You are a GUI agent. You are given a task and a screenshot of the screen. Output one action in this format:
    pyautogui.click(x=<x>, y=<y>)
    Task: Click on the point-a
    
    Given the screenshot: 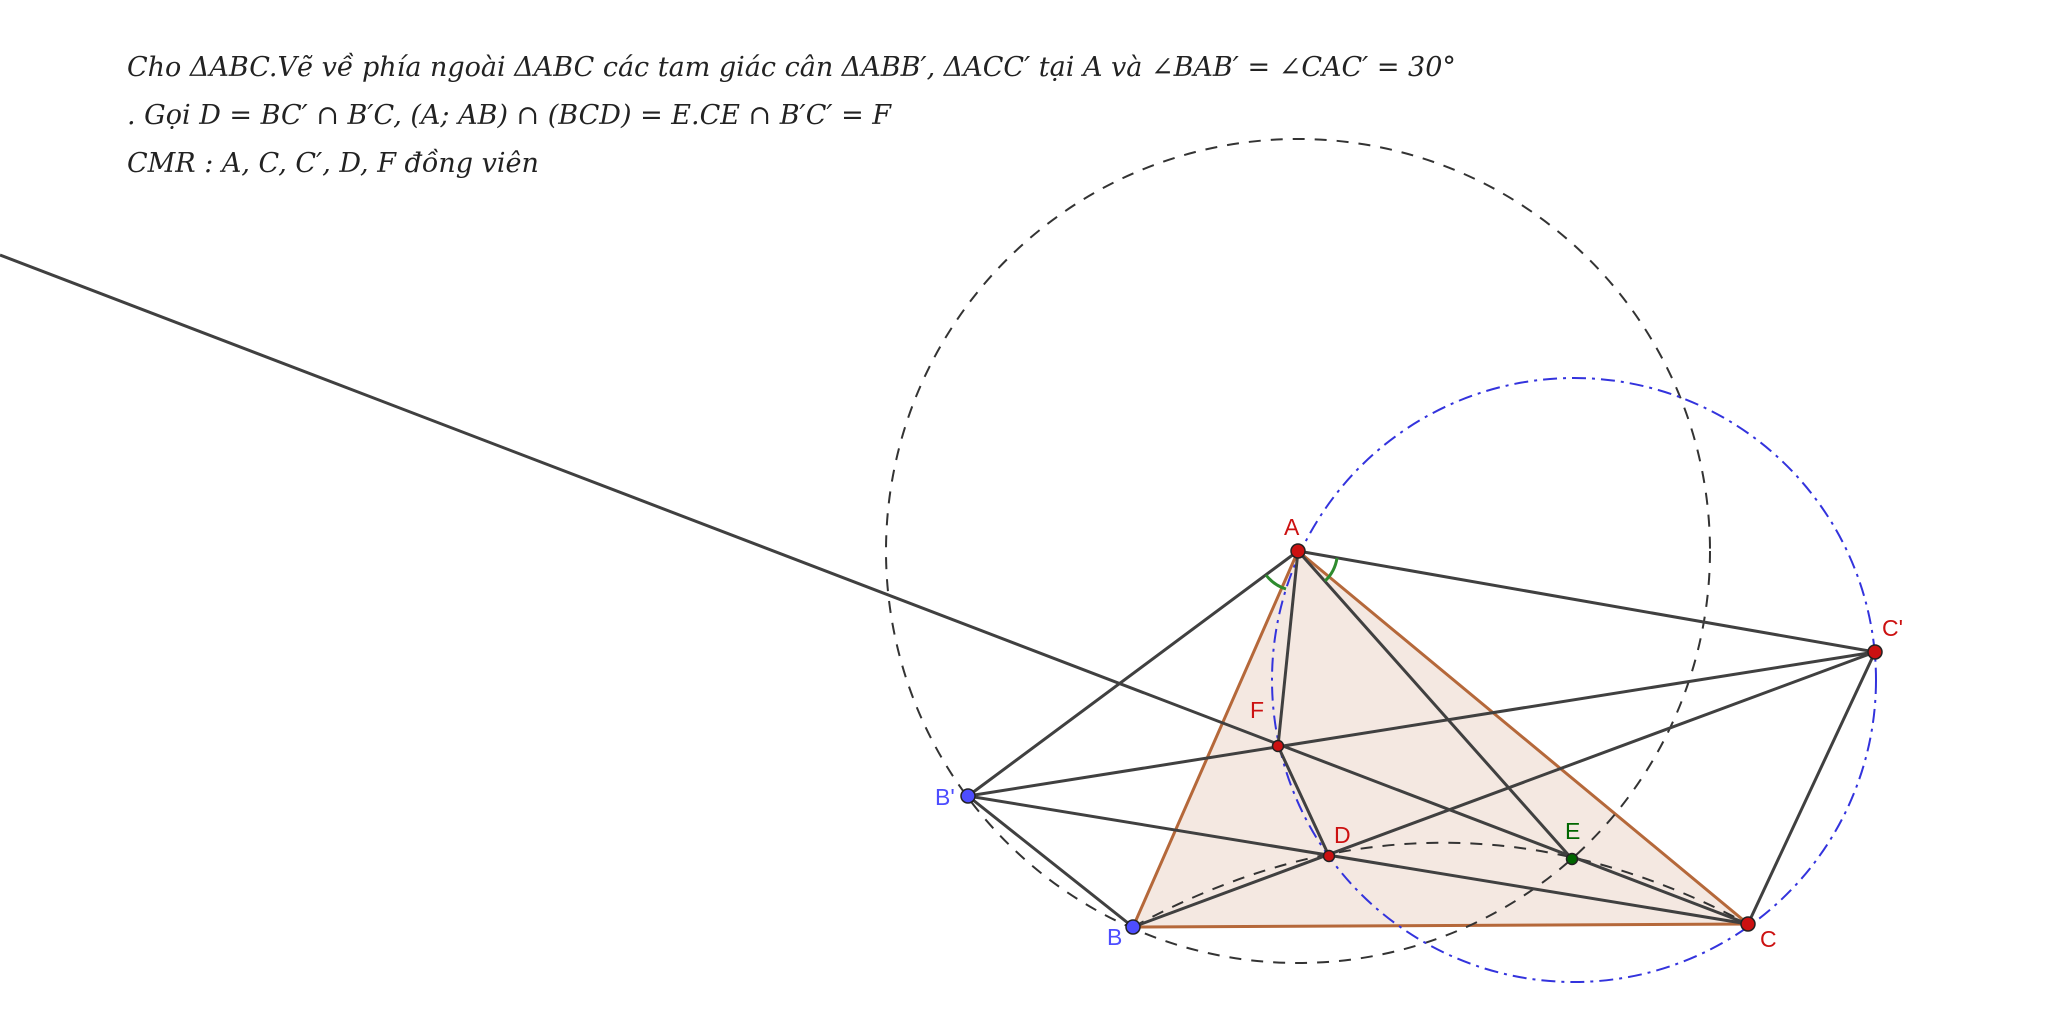 What is the action you would take?
    pyautogui.click(x=1298, y=551)
    